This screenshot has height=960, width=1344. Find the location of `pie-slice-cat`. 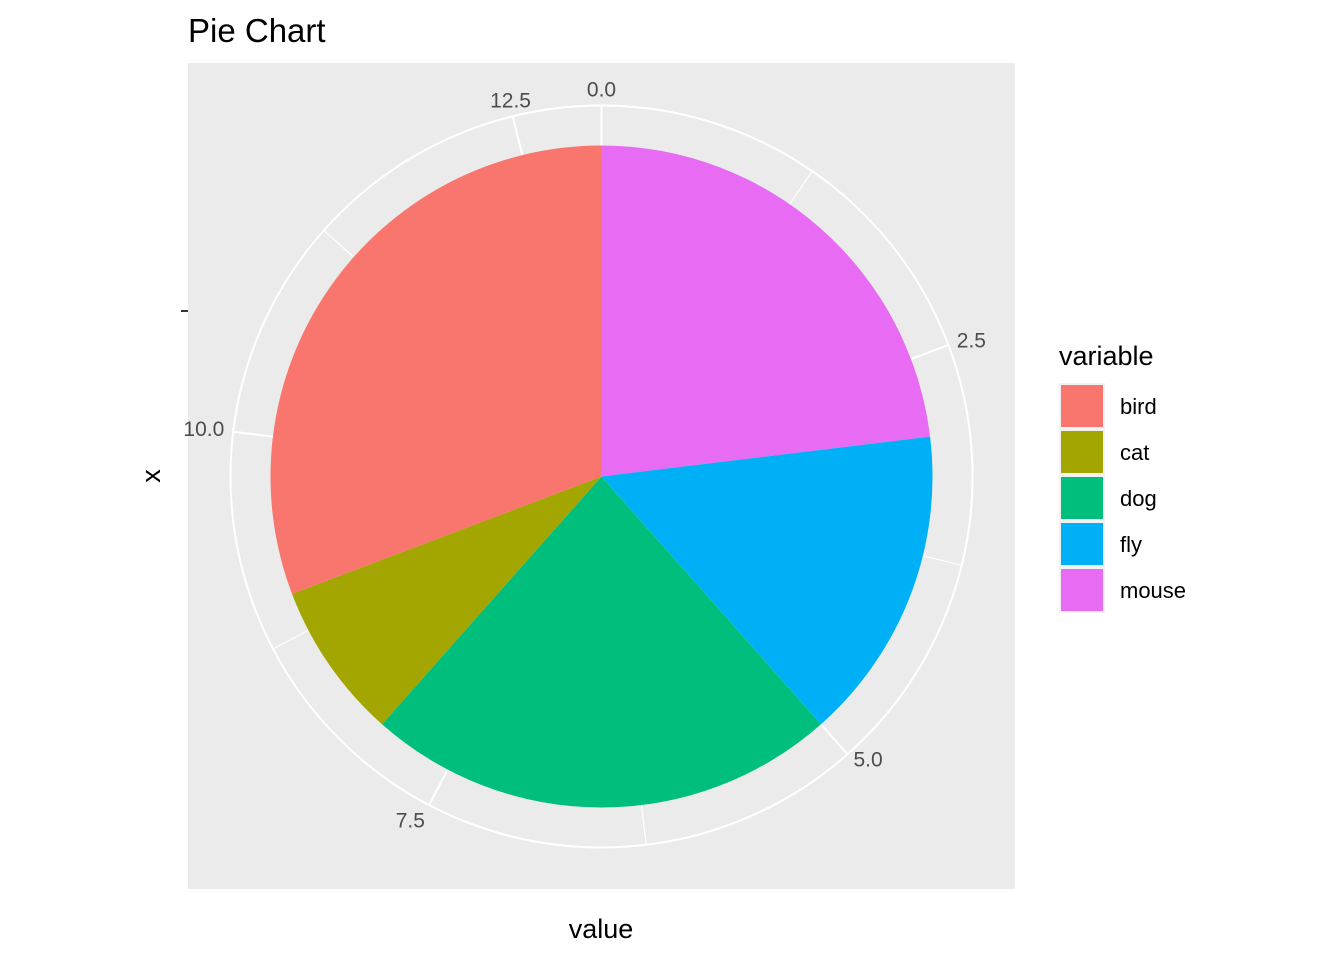

pie-slice-cat is located at coordinates (447, 600).